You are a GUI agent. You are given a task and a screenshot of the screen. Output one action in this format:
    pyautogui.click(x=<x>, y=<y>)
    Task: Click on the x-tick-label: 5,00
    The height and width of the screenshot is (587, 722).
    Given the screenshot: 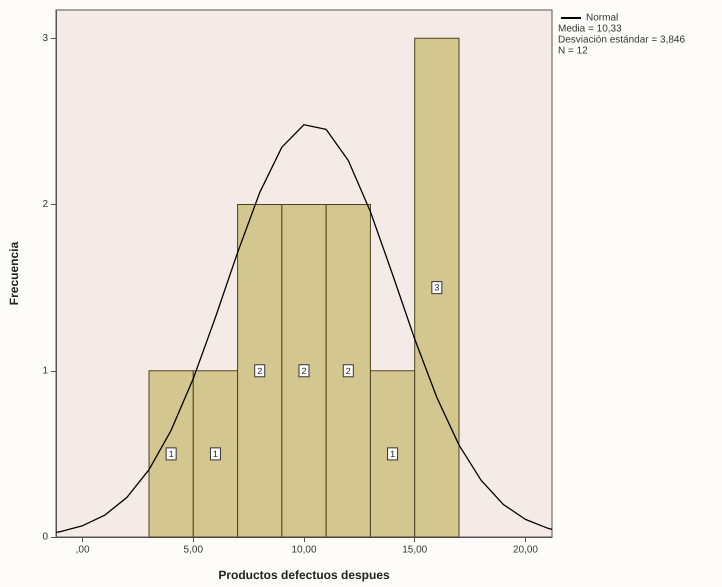 What is the action you would take?
    pyautogui.click(x=194, y=550)
    